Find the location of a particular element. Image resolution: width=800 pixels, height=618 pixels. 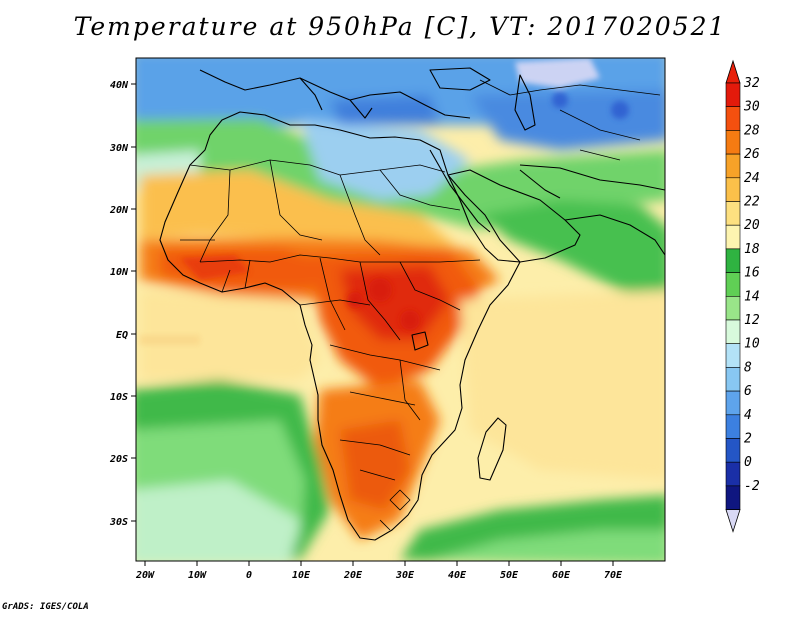

colorbar-label: 14 is located at coordinates (752, 296).